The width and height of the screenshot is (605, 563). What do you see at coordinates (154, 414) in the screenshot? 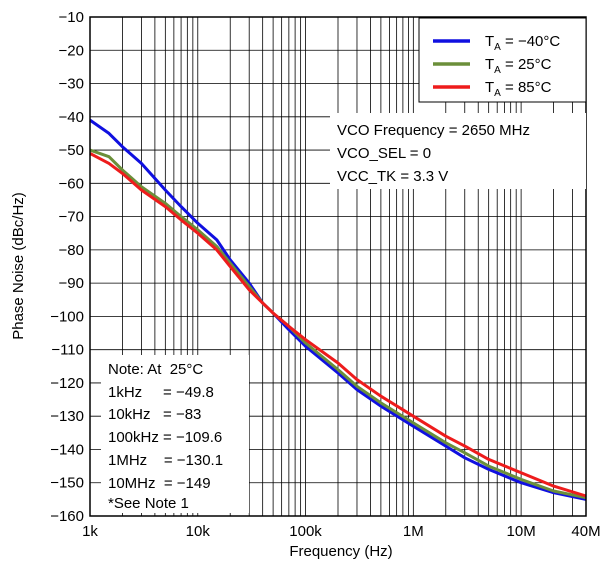
I see `note-line: 10kHz = −83` at bounding box center [154, 414].